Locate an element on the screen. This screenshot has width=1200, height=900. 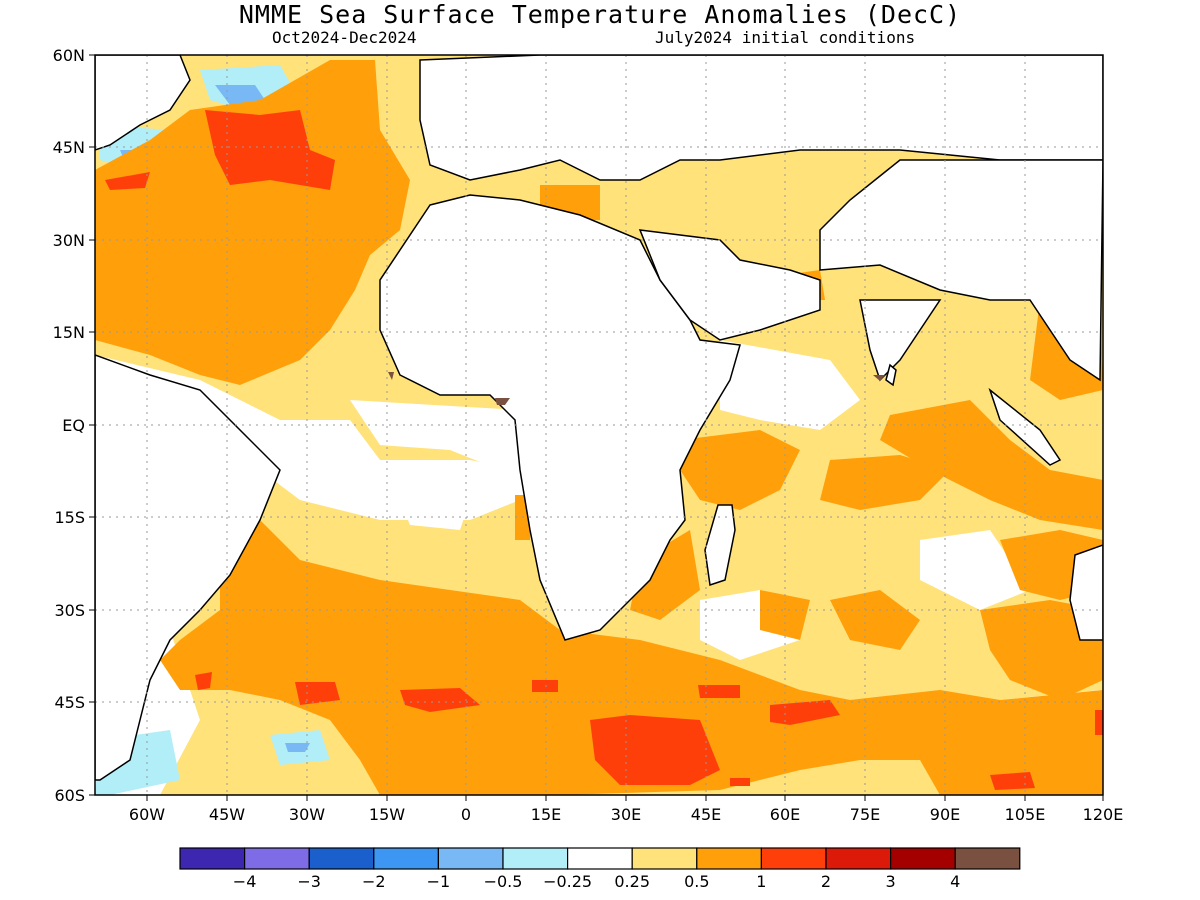
lat-label: 45S is located at coordinates (69, 702).